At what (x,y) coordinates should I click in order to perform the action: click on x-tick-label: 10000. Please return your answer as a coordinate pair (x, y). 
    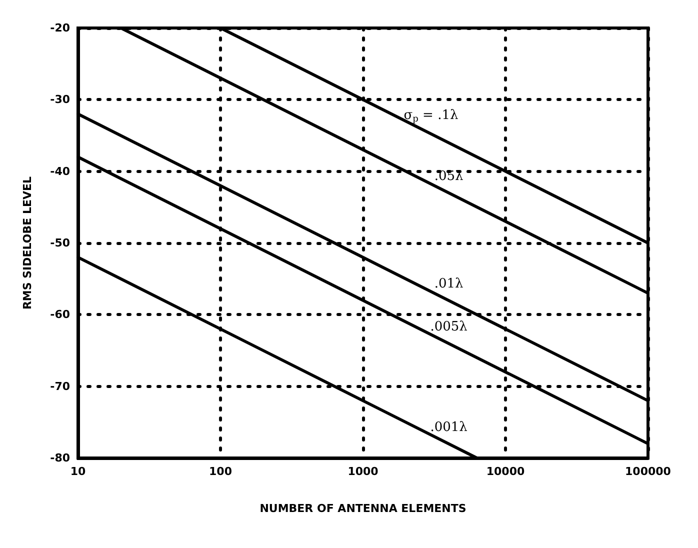
    Looking at the image, I should click on (505, 471).